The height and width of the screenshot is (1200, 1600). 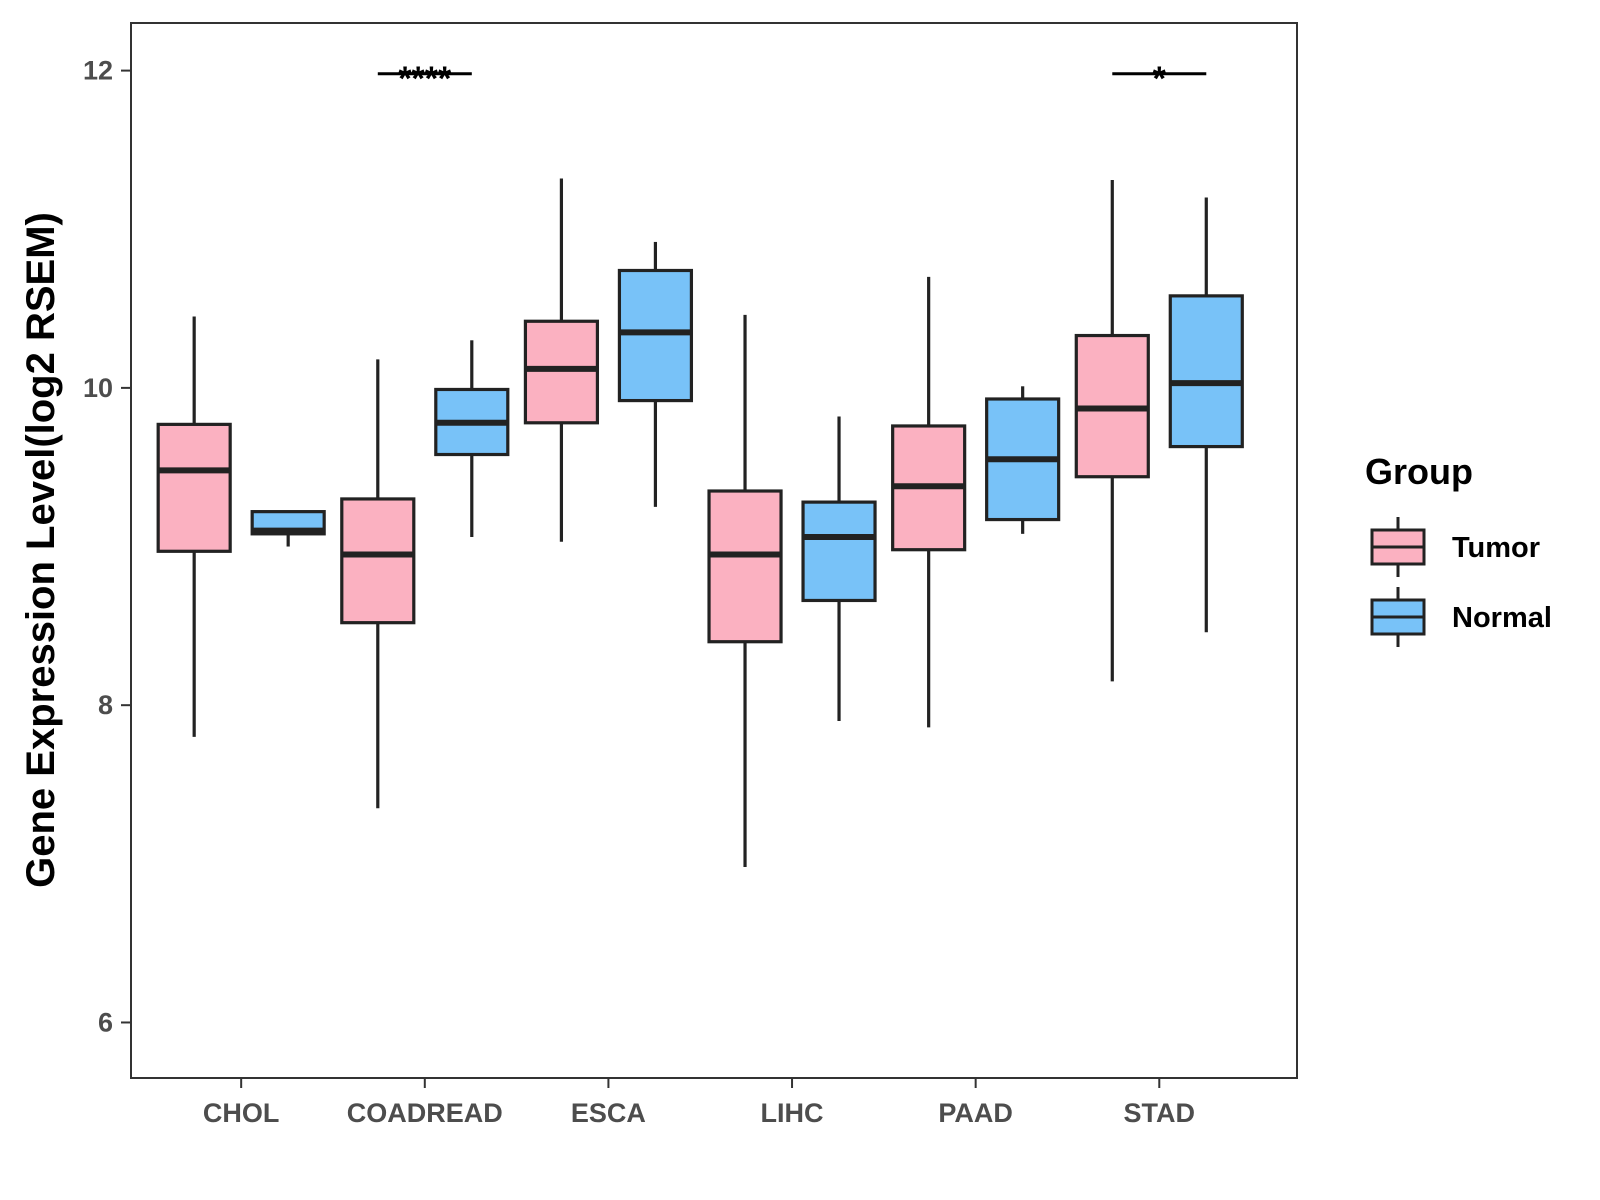 I want to click on box-tumor-esca, so click(x=561, y=360).